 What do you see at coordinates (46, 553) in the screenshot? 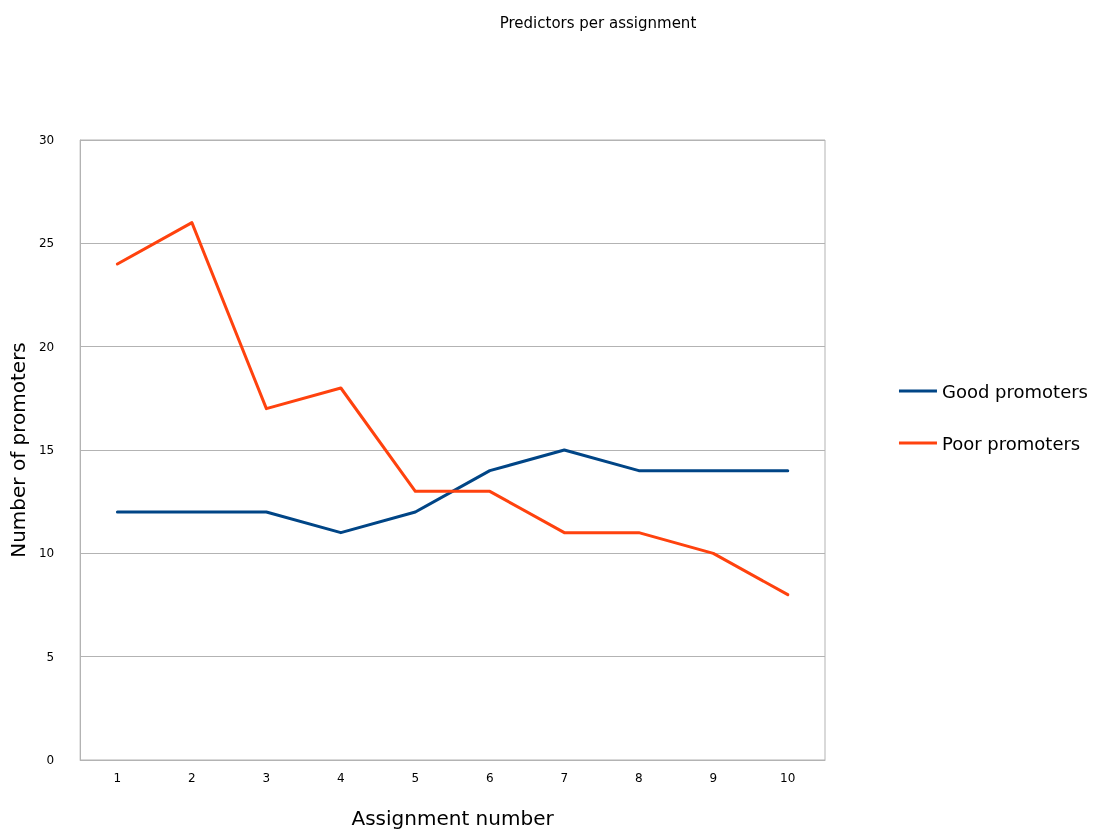
I see `y-tick-label: 10` at bounding box center [46, 553].